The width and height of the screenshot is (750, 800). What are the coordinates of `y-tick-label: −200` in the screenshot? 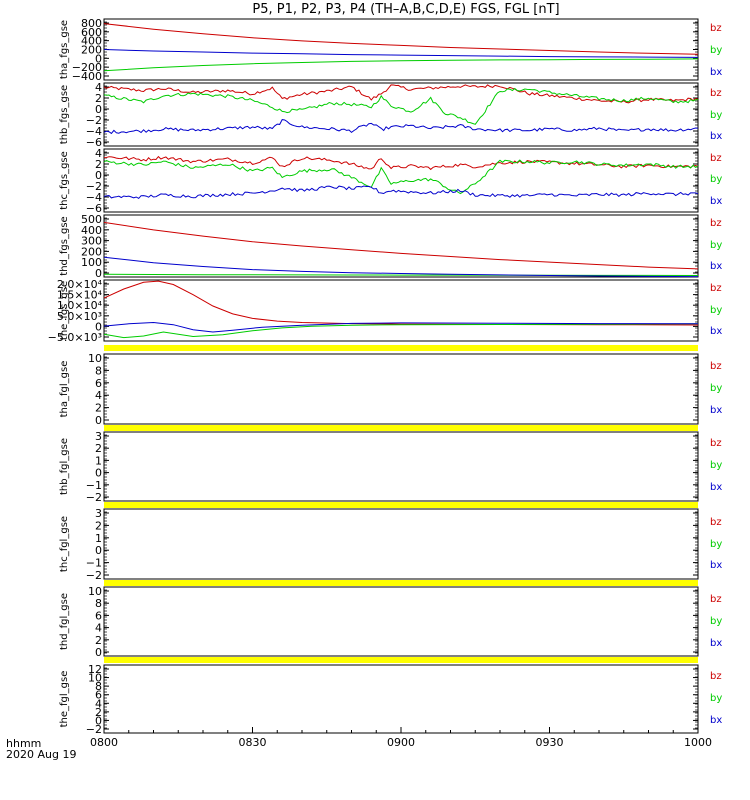 It's located at (87, 67).